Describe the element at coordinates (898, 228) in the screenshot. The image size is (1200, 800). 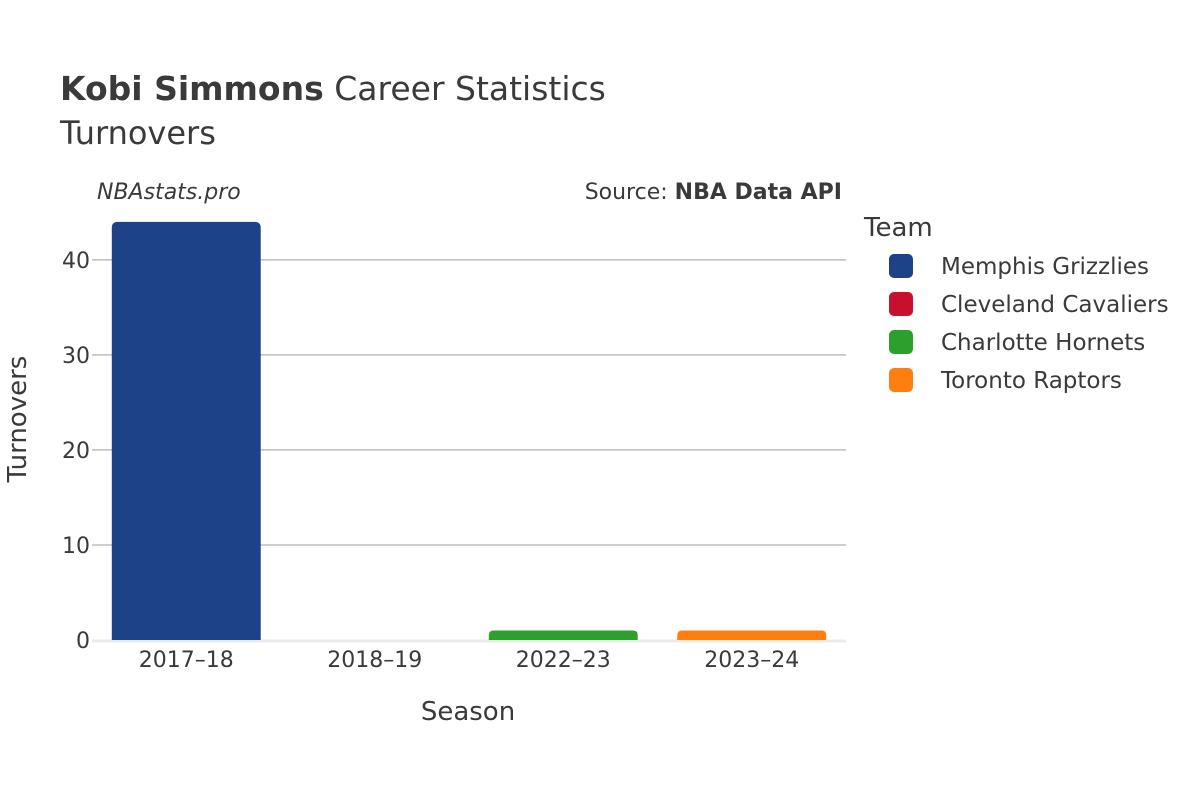
I see `legend-title: Team` at that location.